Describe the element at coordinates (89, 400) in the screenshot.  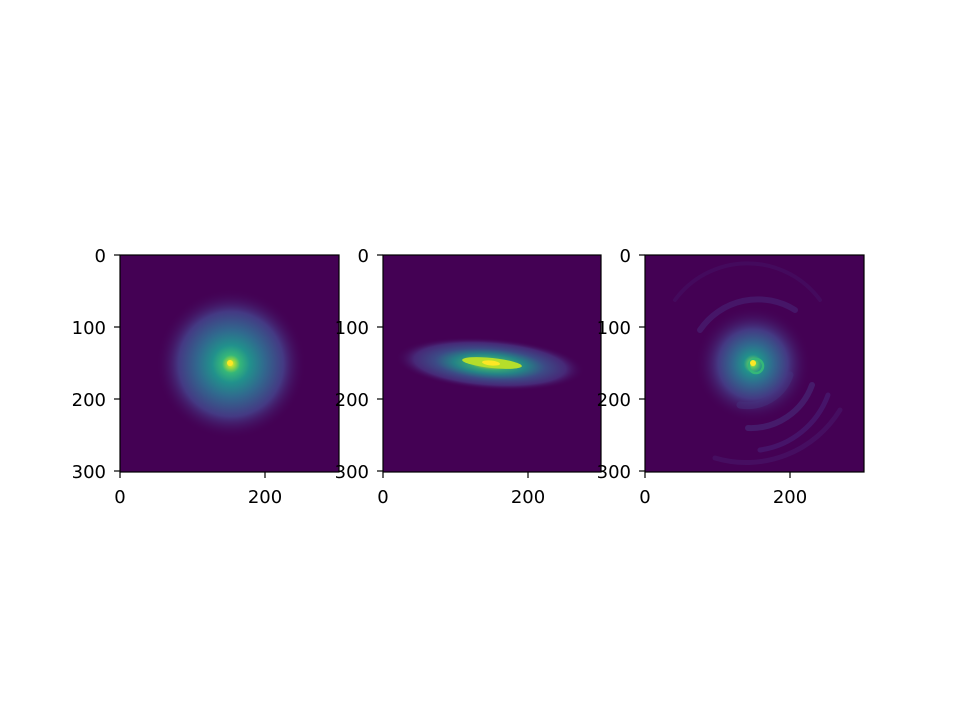
I see `panel-1-ytick-200: 200` at that location.